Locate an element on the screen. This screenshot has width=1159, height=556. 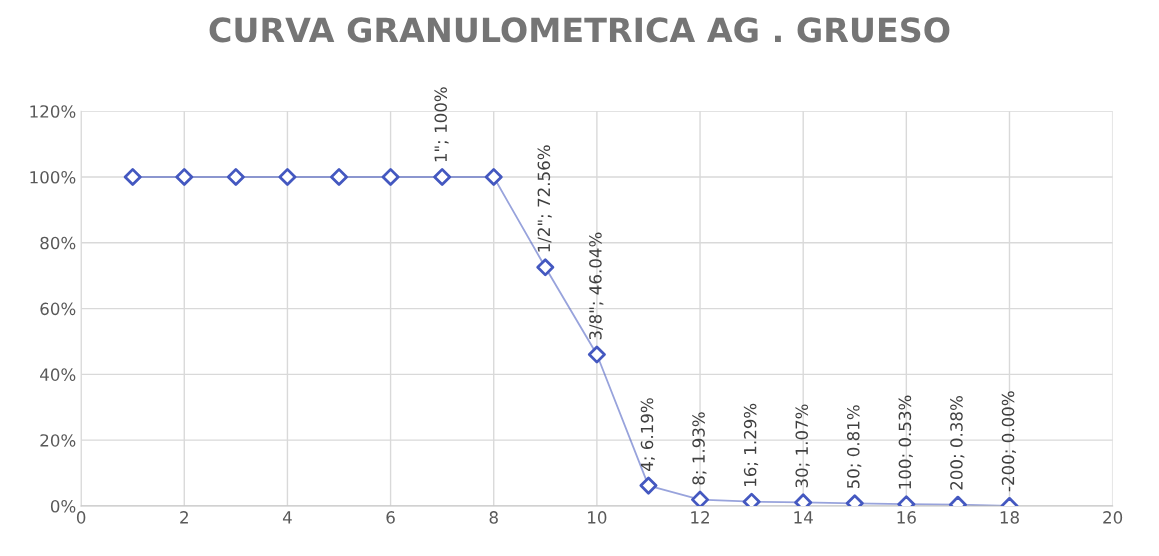
x-tick-label: 14 is located at coordinates (803, 517).